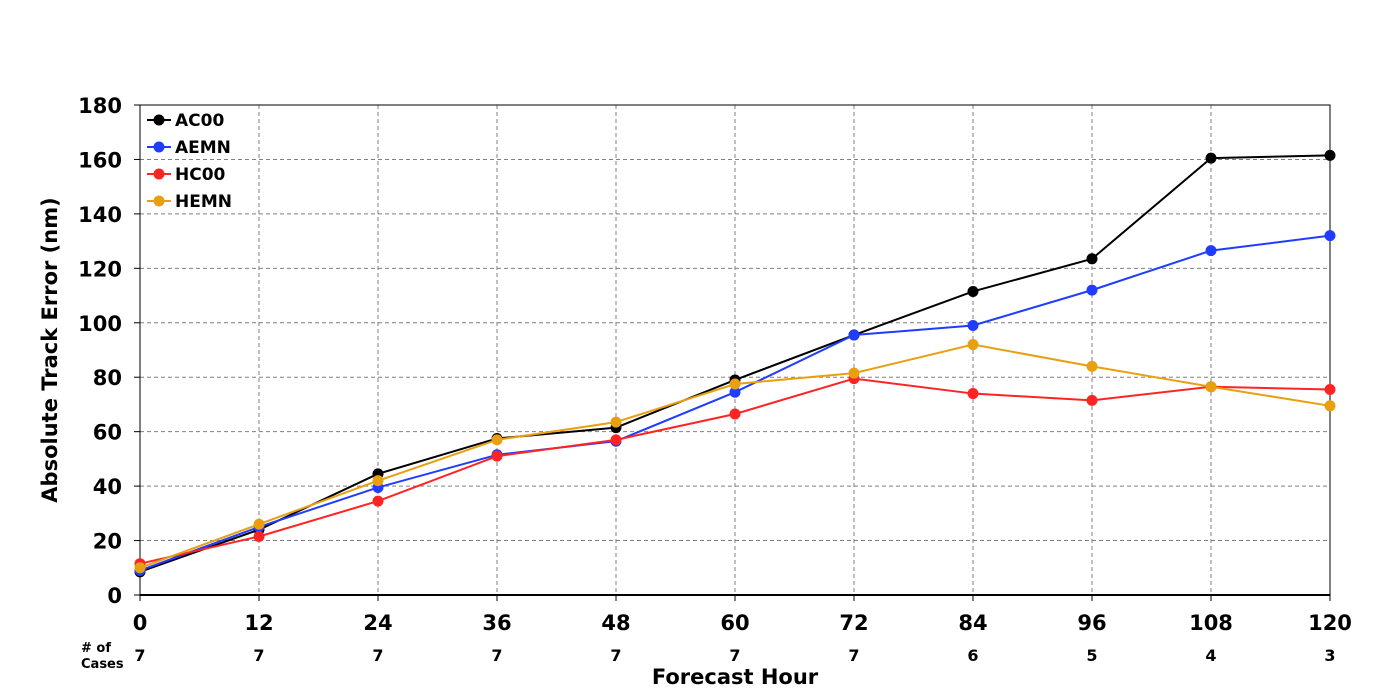 This screenshot has width=1400, height=700. I want to click on x-tick-label: 60, so click(734, 623).